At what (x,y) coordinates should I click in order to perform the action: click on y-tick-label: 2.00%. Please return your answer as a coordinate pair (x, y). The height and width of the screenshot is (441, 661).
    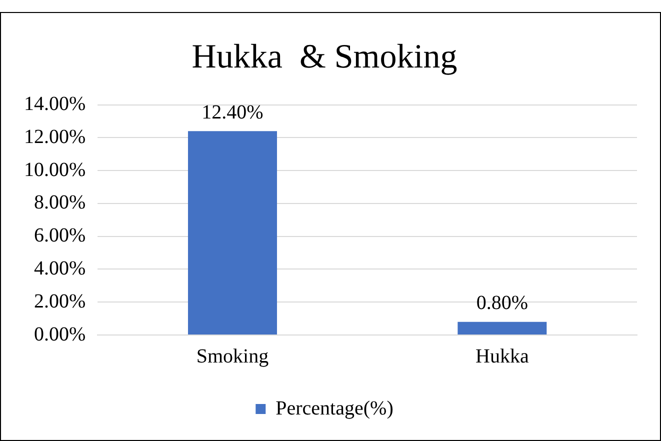
    Looking at the image, I should click on (60, 301).